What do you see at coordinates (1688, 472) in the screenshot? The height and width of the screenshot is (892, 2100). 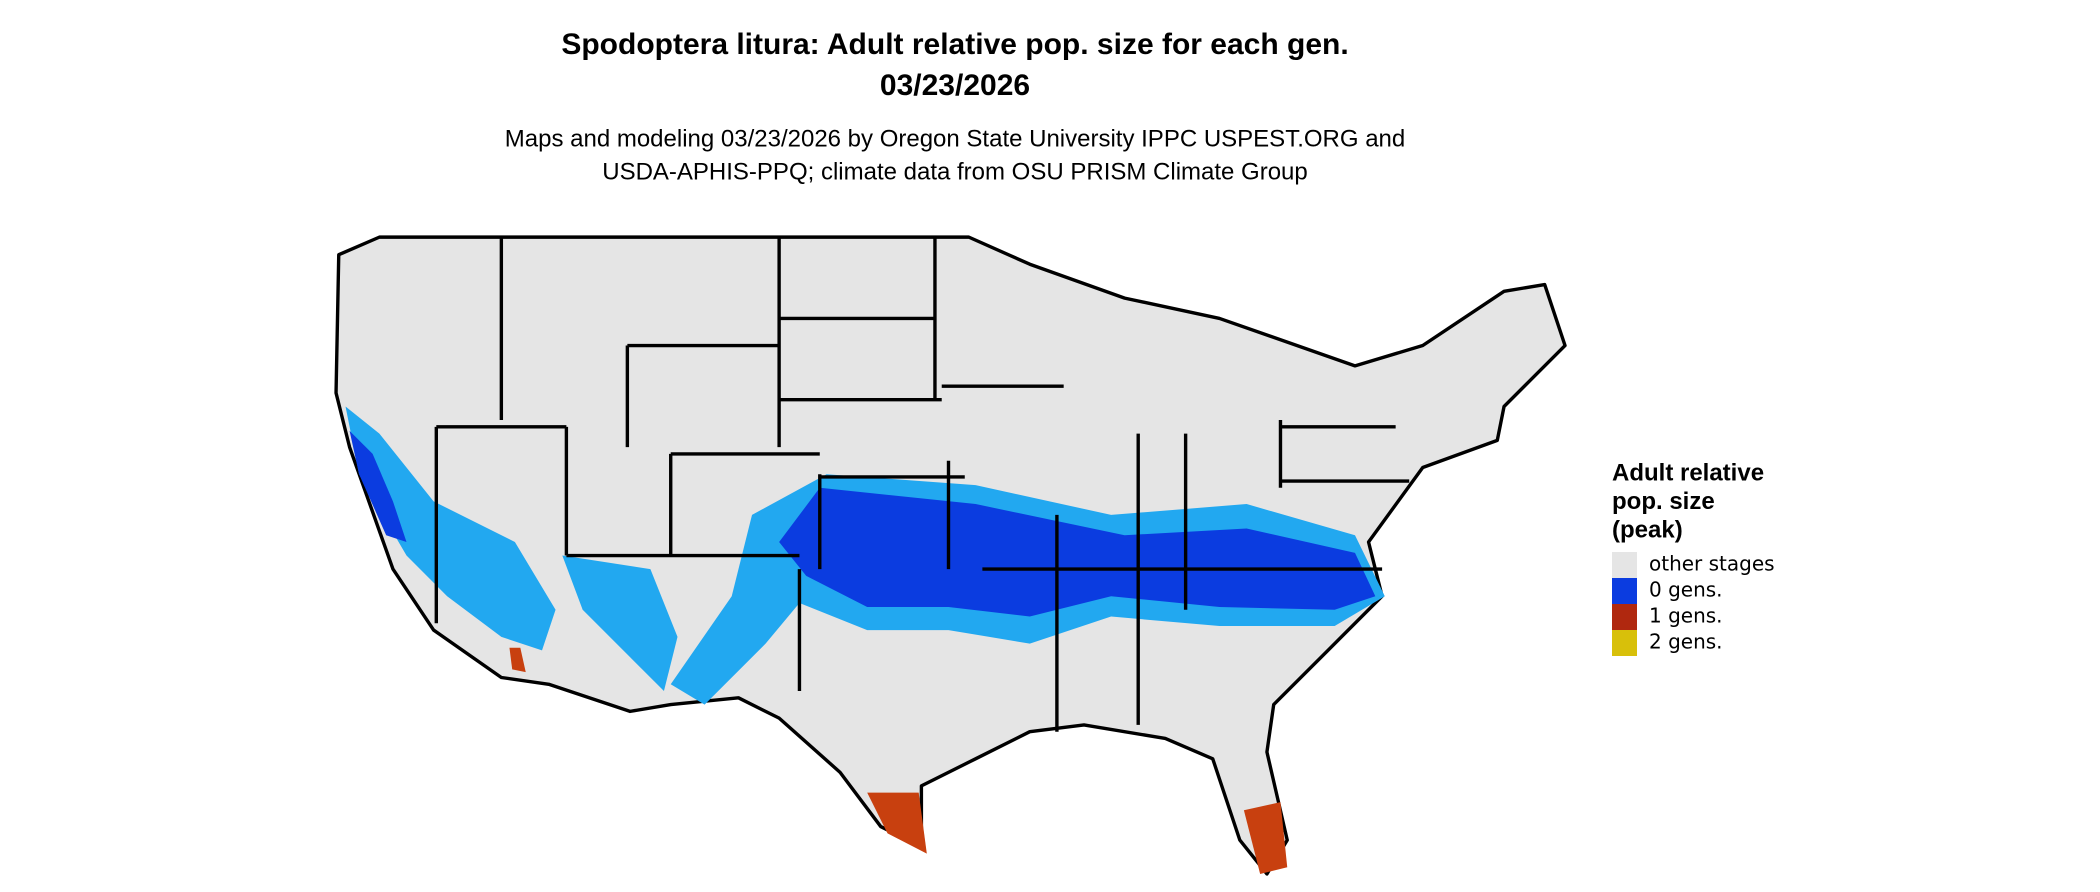 I see `legend-title: Adult relative` at bounding box center [1688, 472].